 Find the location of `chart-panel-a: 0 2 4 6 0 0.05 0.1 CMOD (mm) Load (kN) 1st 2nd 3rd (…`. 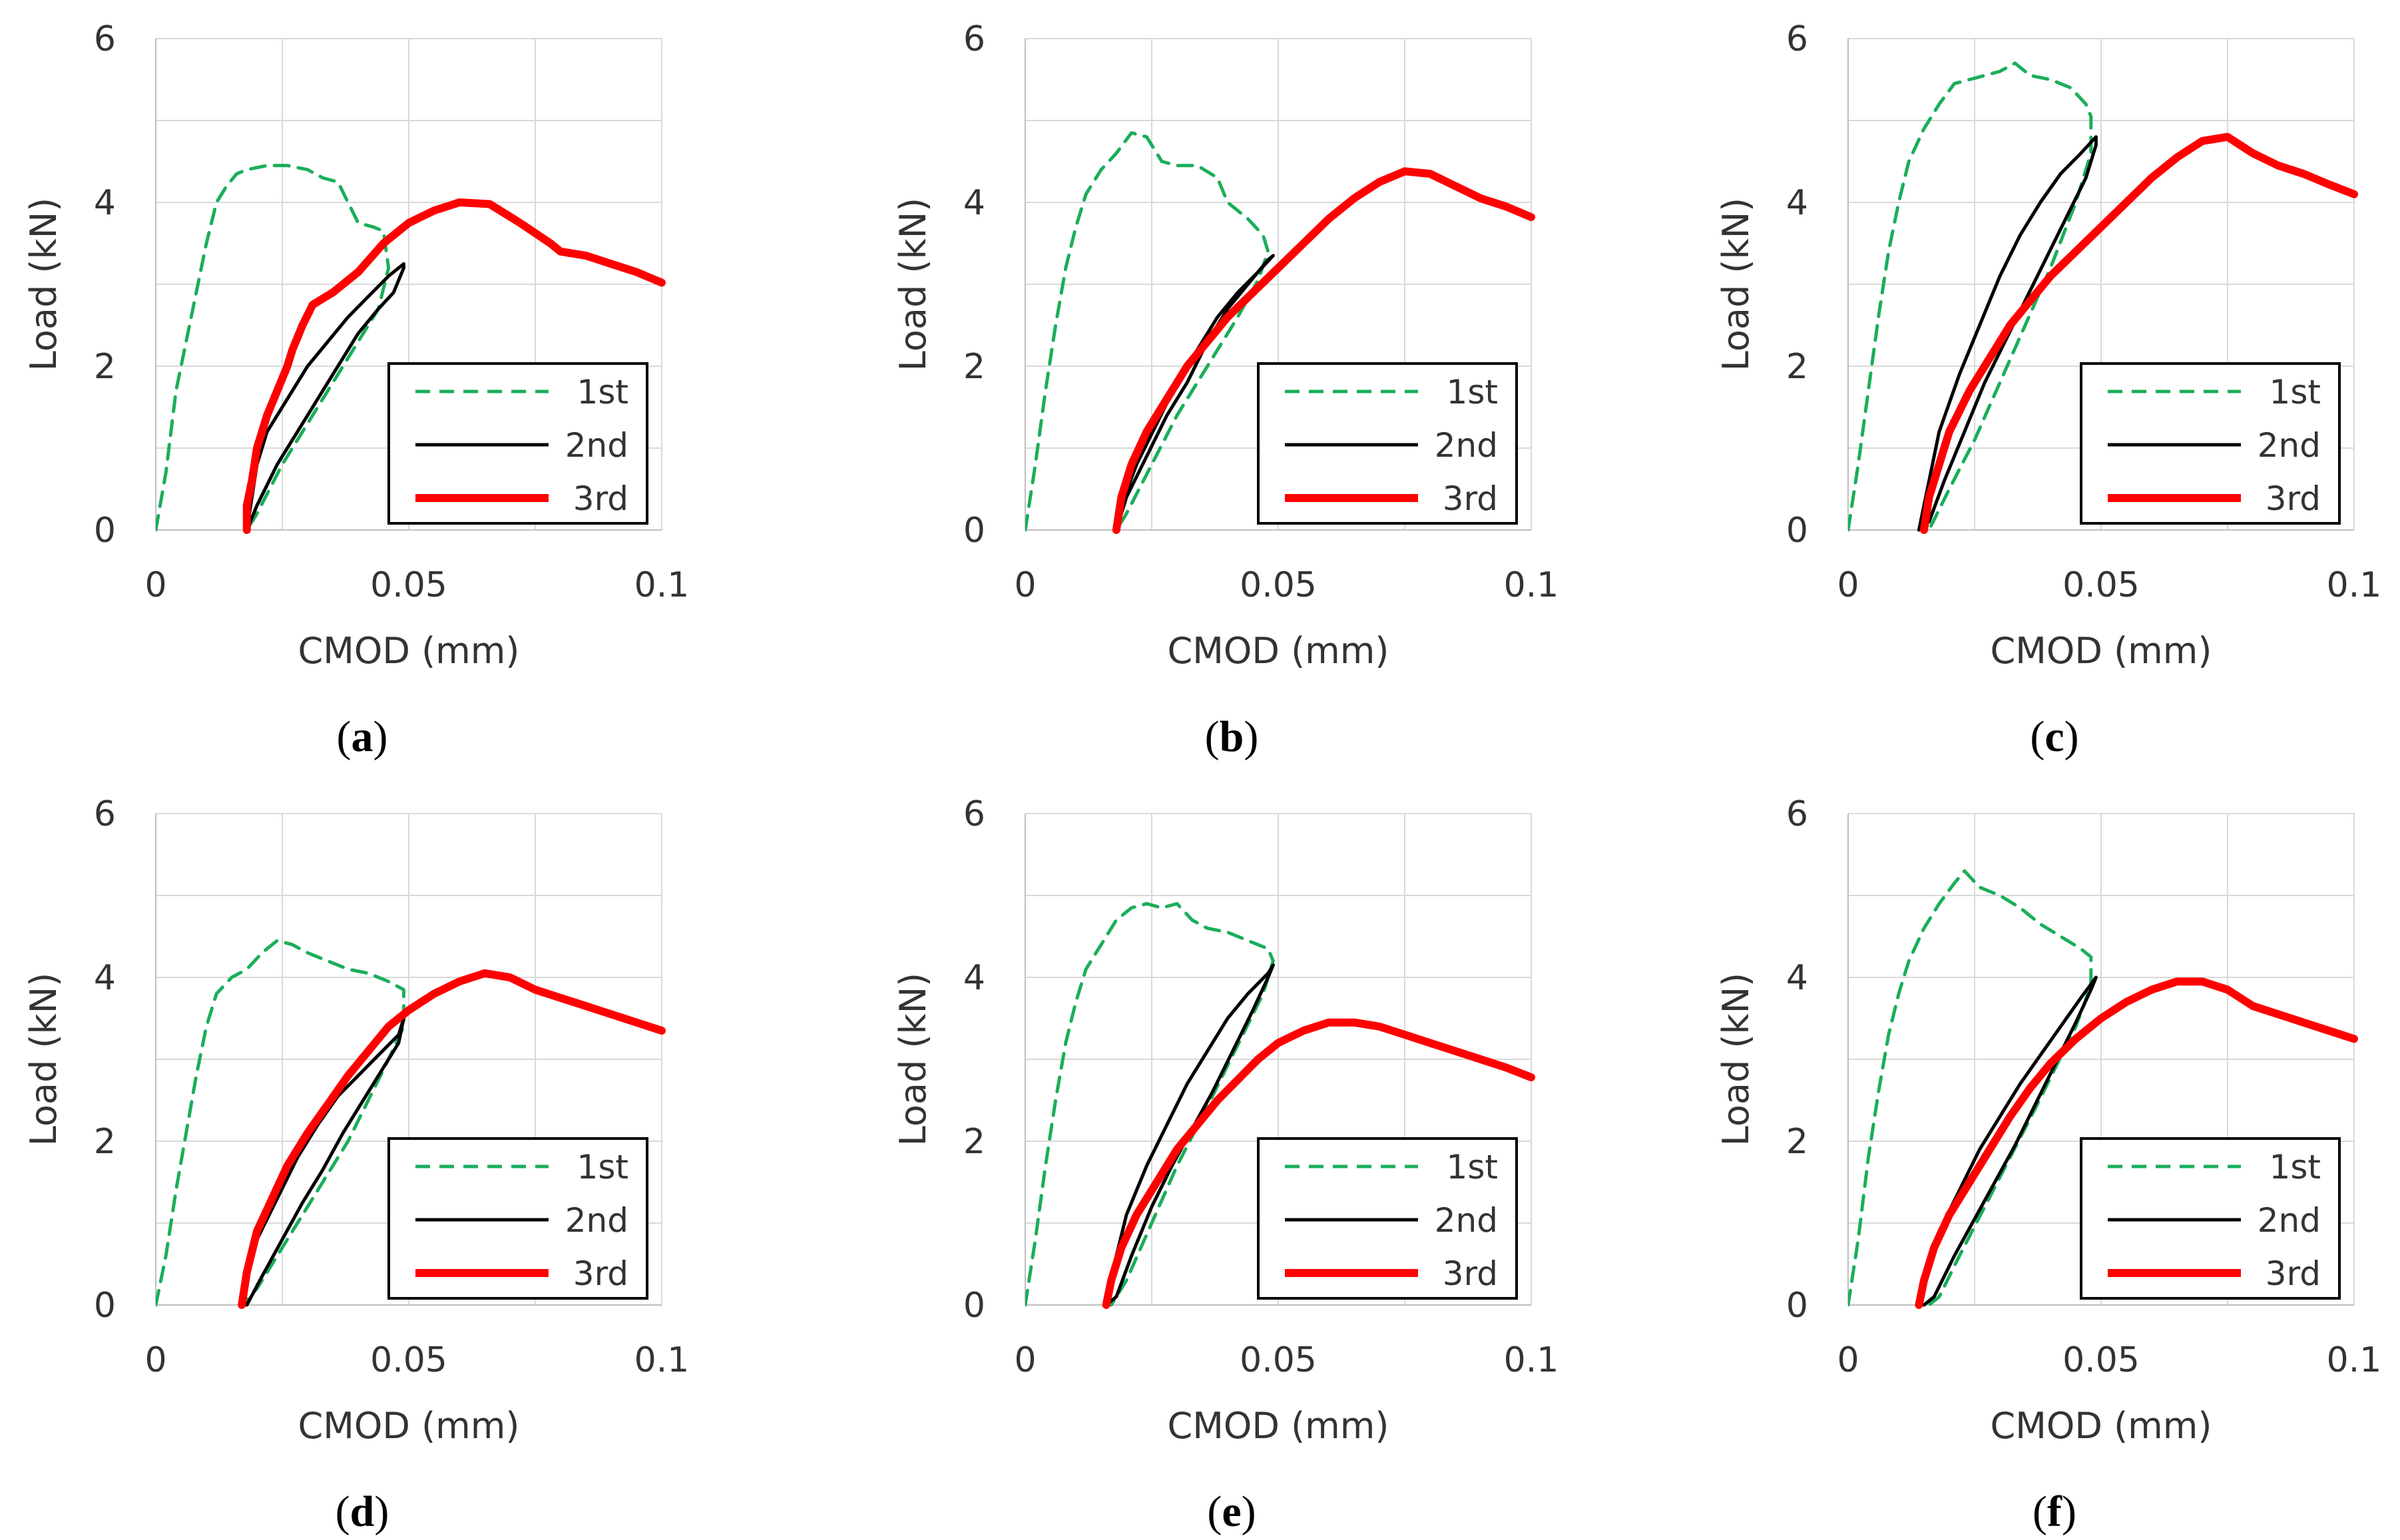

chart-panel-a: 0 2 4 6 0 0.05 0.1 CMOD (mm) Load (kN) 1st 2nd 3rd (… is located at coordinates (356, 390).